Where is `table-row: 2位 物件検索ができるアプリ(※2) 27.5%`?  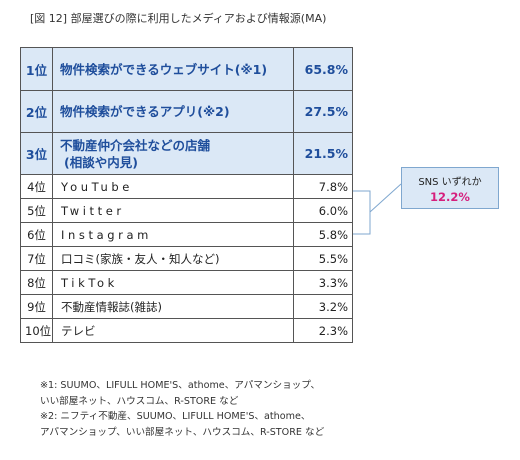
table-row: 2位 物件検索ができるアプリ(※2) 27.5% is located at coordinates (186, 111).